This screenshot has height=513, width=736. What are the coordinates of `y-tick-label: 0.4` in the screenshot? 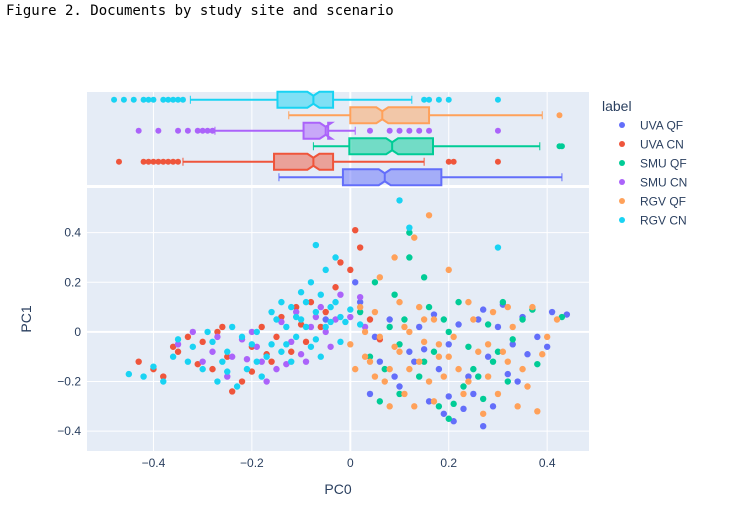 It's located at (72, 233).